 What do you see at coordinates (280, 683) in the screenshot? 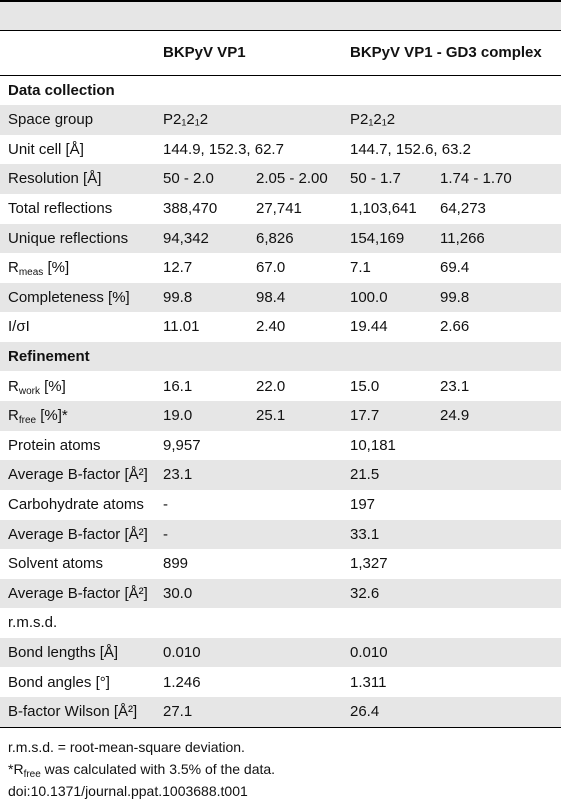
I see `table-row: Bond angles [°] 1.246 1.311` at bounding box center [280, 683].